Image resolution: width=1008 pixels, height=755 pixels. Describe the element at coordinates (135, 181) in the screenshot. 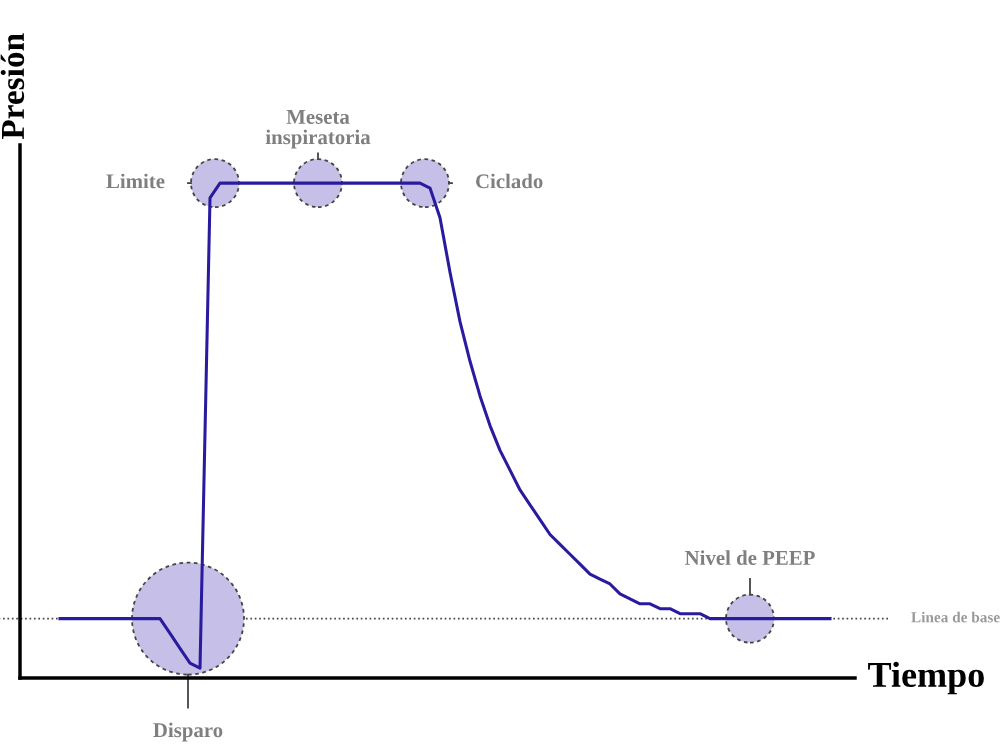

I see `annotation: Limite` at that location.